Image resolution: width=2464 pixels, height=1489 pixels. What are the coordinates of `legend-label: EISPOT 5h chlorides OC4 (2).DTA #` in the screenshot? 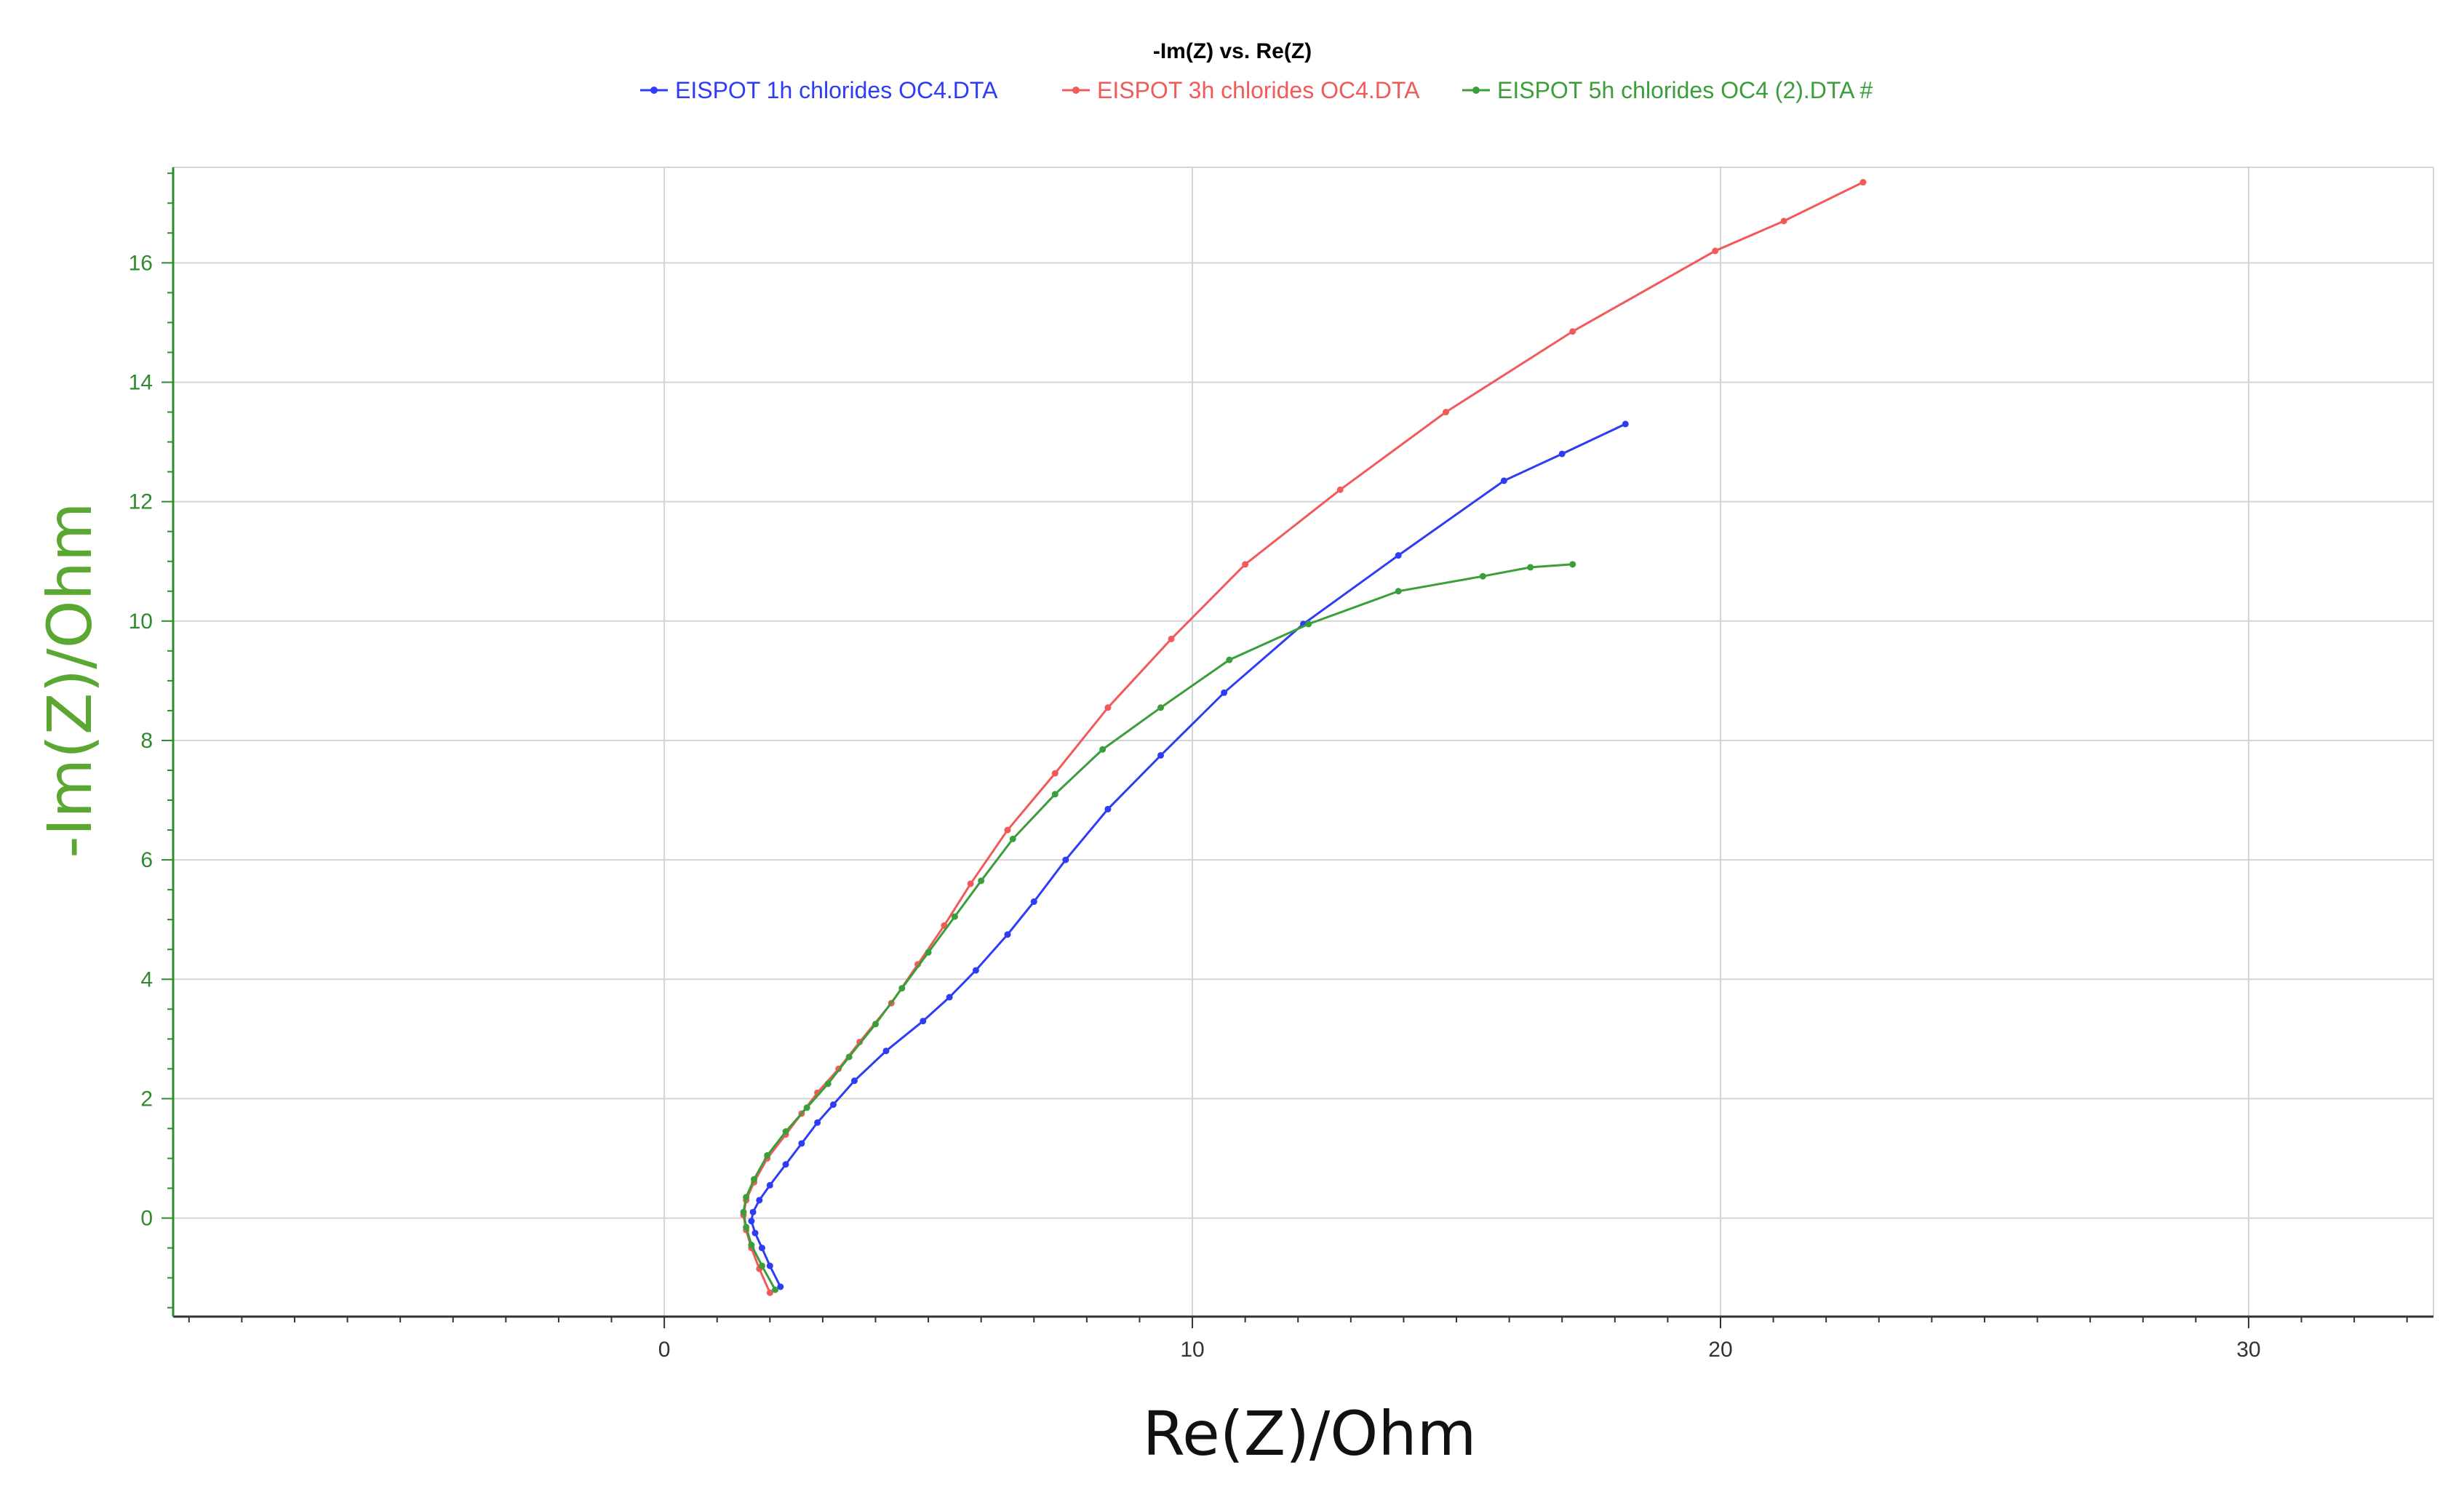 It's located at (1685, 90).